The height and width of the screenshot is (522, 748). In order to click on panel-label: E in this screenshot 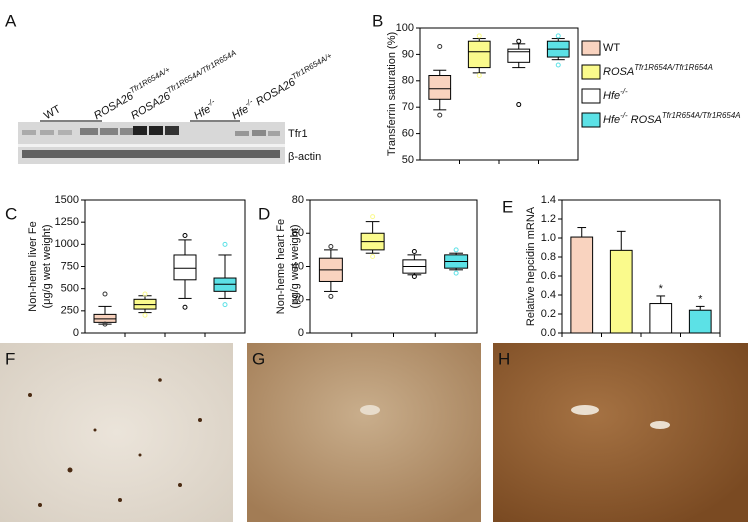, I will do `click(507, 206)`.